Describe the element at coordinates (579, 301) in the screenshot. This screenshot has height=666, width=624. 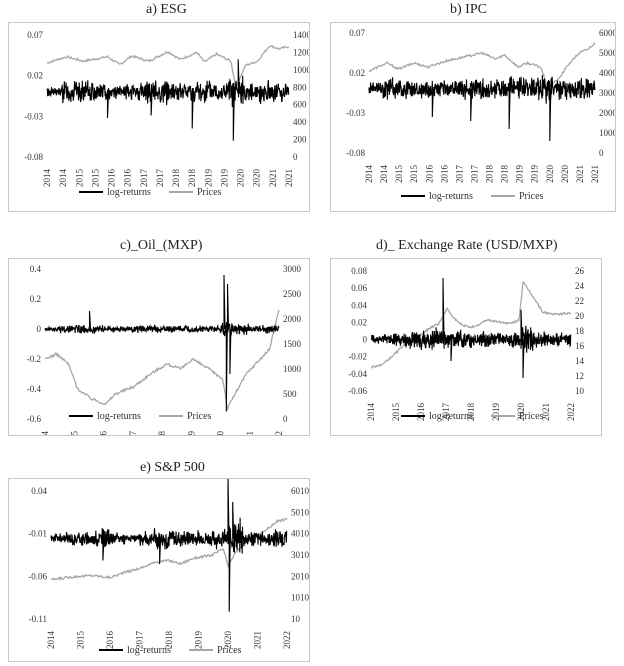
I see `y-right-tick-label: 22` at that location.